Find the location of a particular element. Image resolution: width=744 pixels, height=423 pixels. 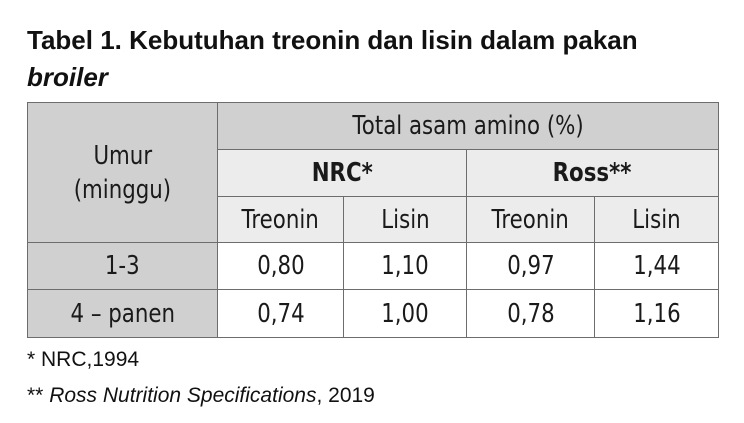

group-nrc: NRC* is located at coordinates (342, 173).